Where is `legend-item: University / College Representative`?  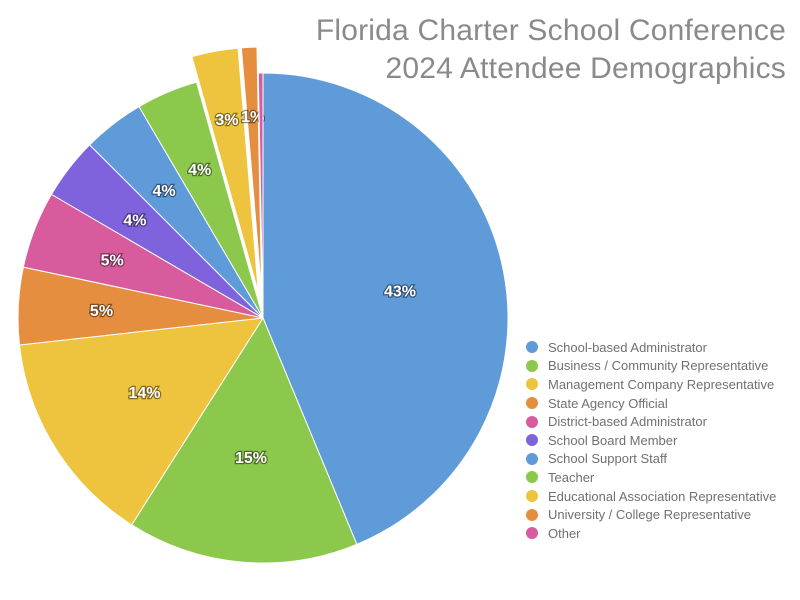 legend-item: University / College Representative is located at coordinates (651, 514).